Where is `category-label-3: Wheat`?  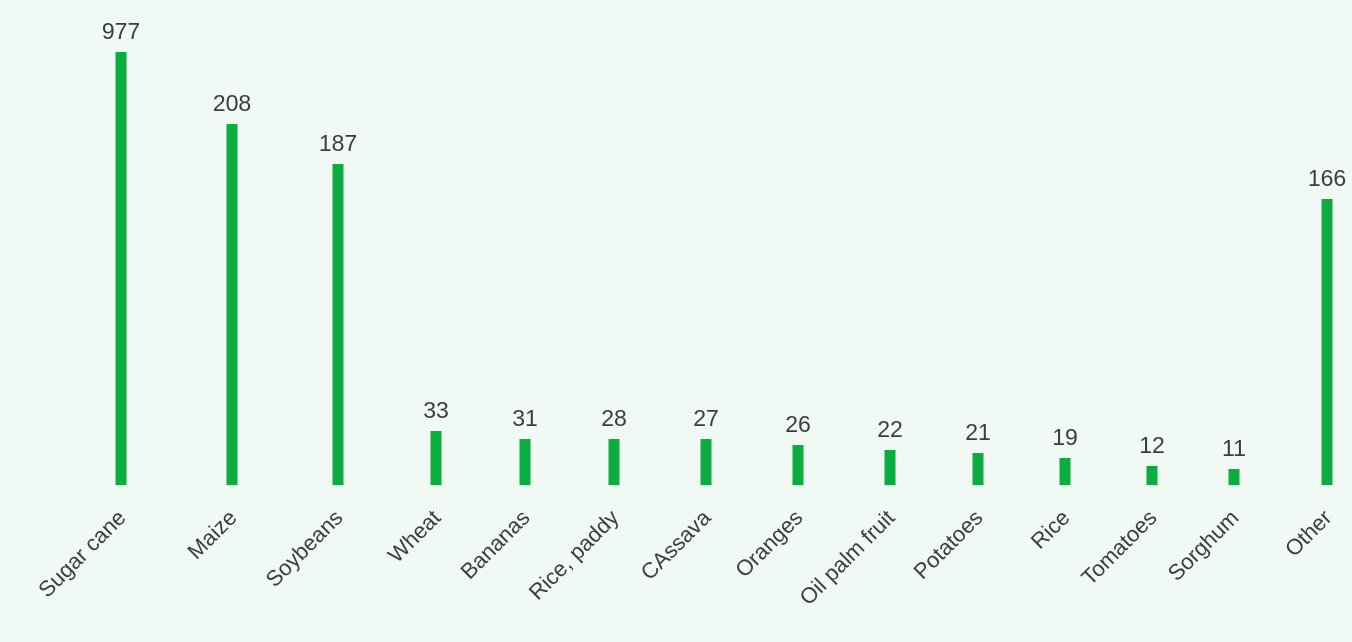
category-label-3: Wheat is located at coordinates (414, 536).